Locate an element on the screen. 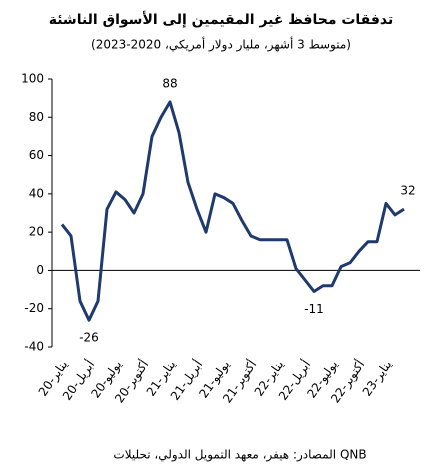  data-label: -26 is located at coordinates (89, 338).